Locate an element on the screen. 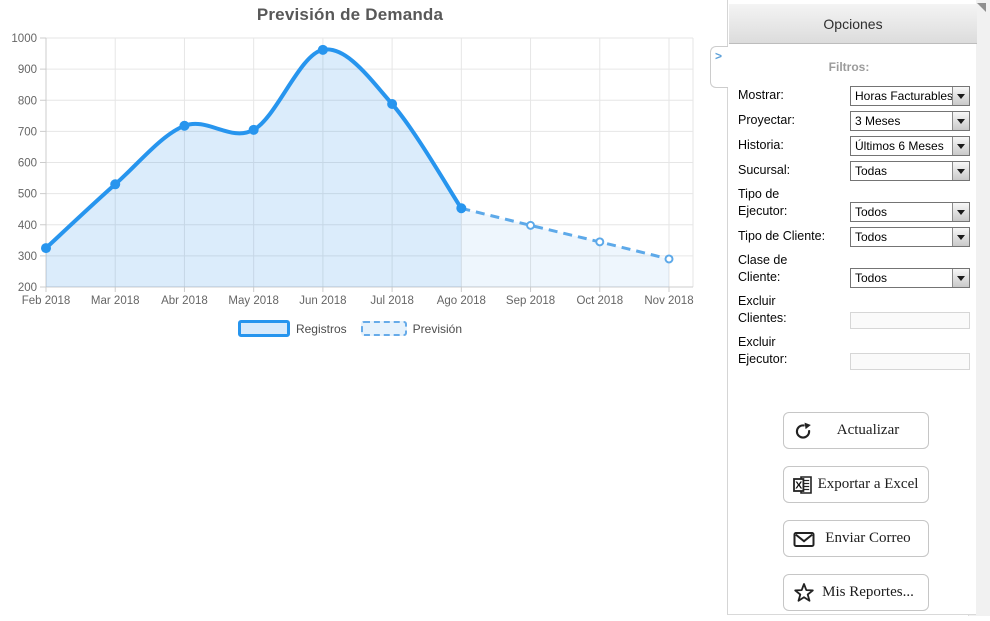  filter-row-tipo-ejecutor: Tipo de Ejecutor: Todos is located at coordinates (854, 204).